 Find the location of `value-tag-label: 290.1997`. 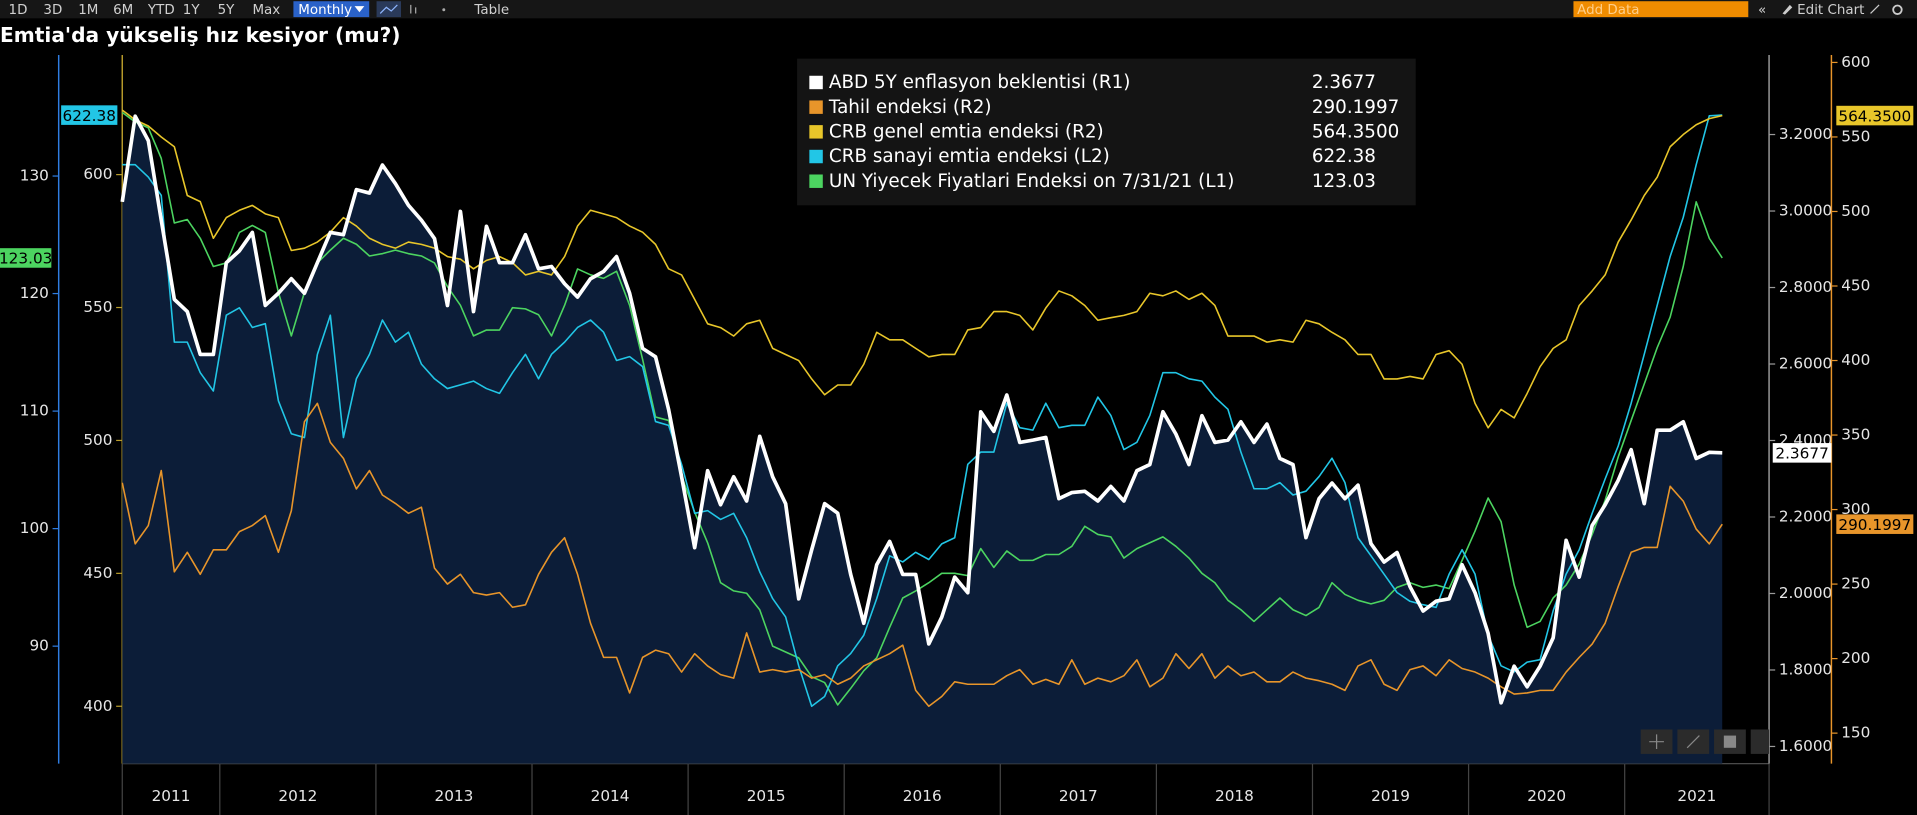

value-tag-label: 290.1997 is located at coordinates (1874, 525).